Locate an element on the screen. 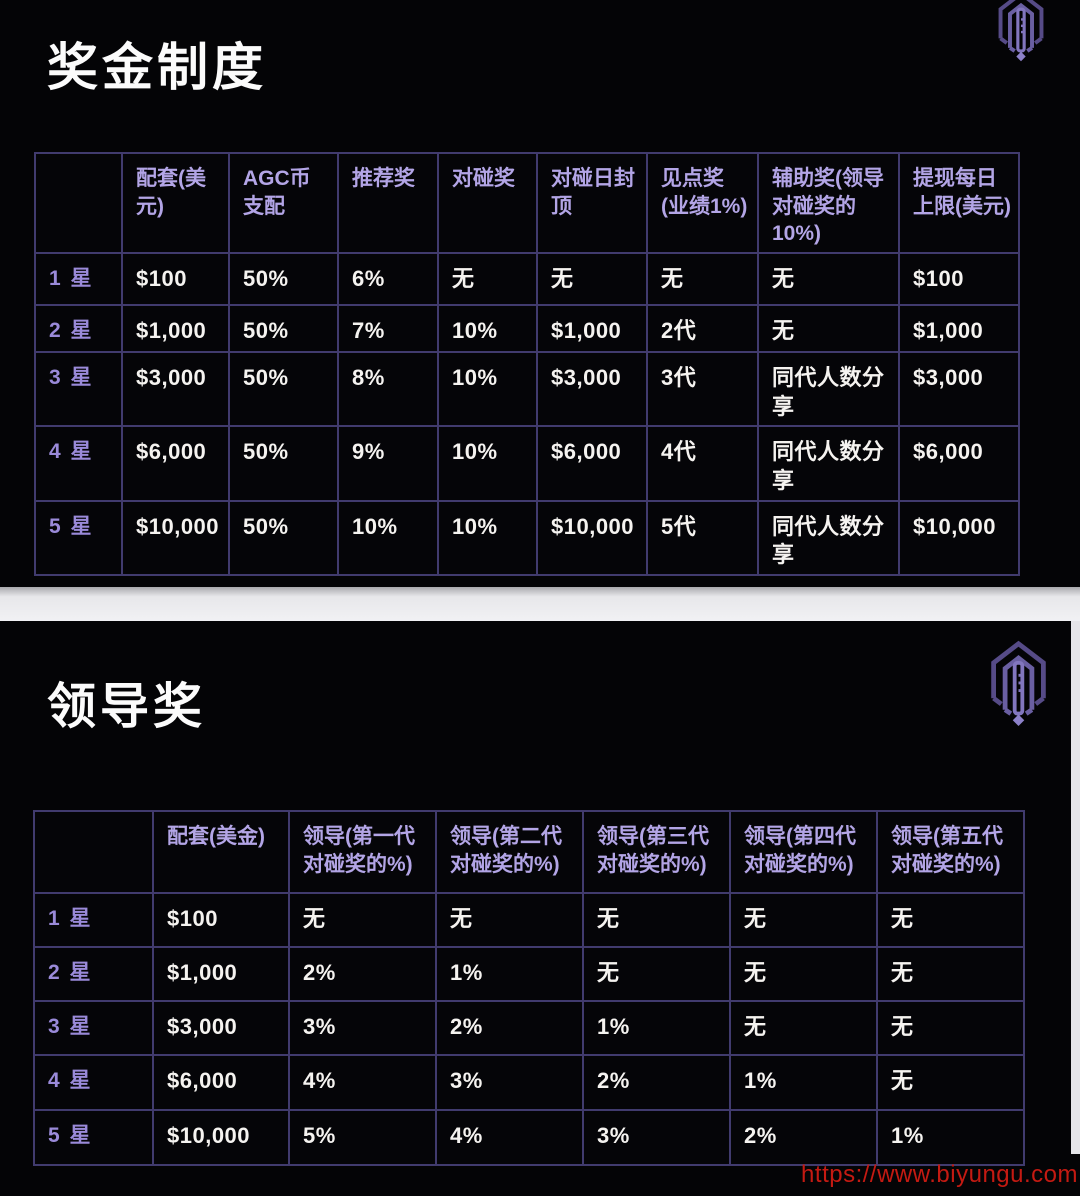 This screenshot has width=1080, height=1196. header-cell: 辅助奖(领导对碰奖的10%) is located at coordinates (828, 203).